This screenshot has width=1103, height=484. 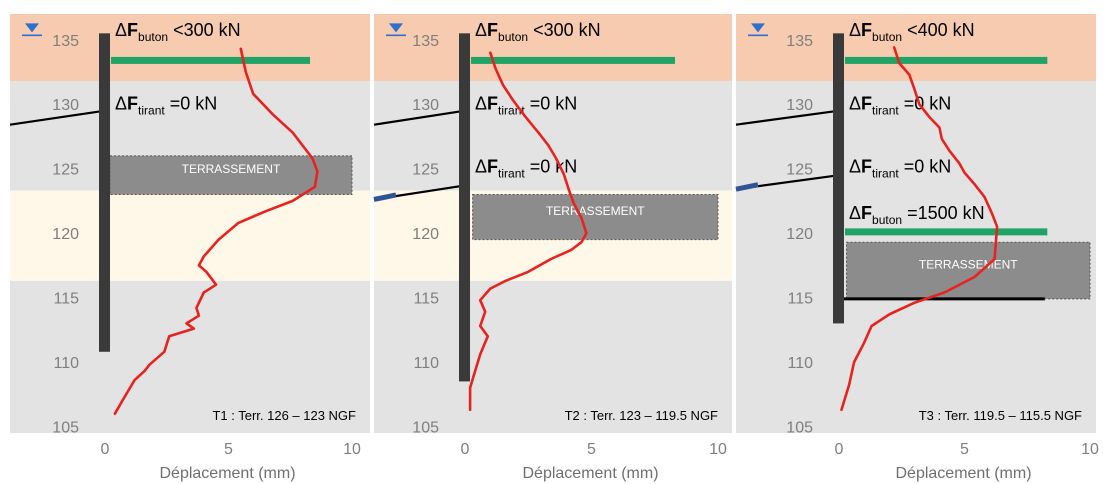 What do you see at coordinates (917, 215) in the screenshot?
I see `force-annotation: ΔFbuton =1500 kN` at bounding box center [917, 215].